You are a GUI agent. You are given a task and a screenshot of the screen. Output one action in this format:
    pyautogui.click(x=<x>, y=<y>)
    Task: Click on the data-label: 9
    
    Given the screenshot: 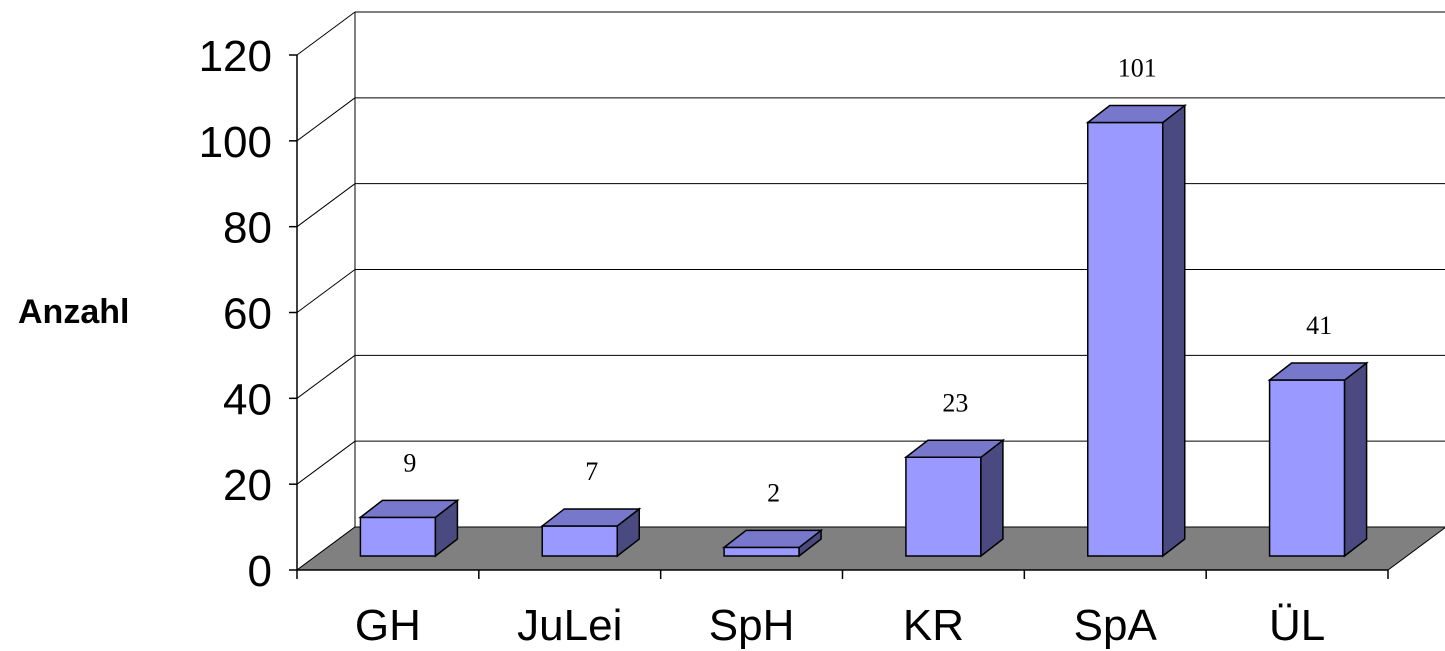 What is the action you would take?
    pyautogui.click(x=409, y=462)
    